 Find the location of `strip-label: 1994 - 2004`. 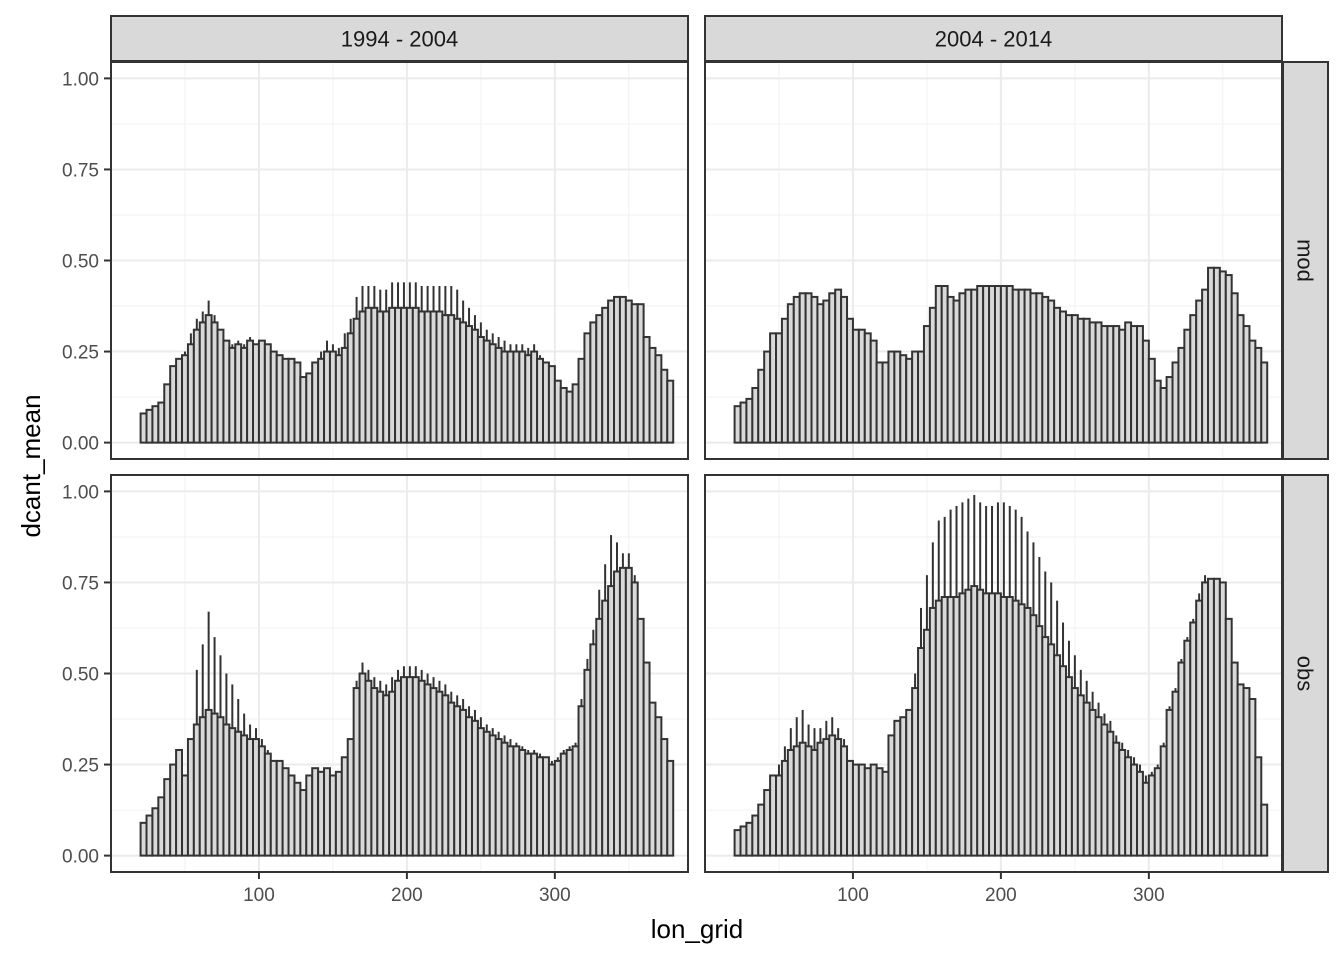

strip-label: 1994 - 2004 is located at coordinates (399, 39).